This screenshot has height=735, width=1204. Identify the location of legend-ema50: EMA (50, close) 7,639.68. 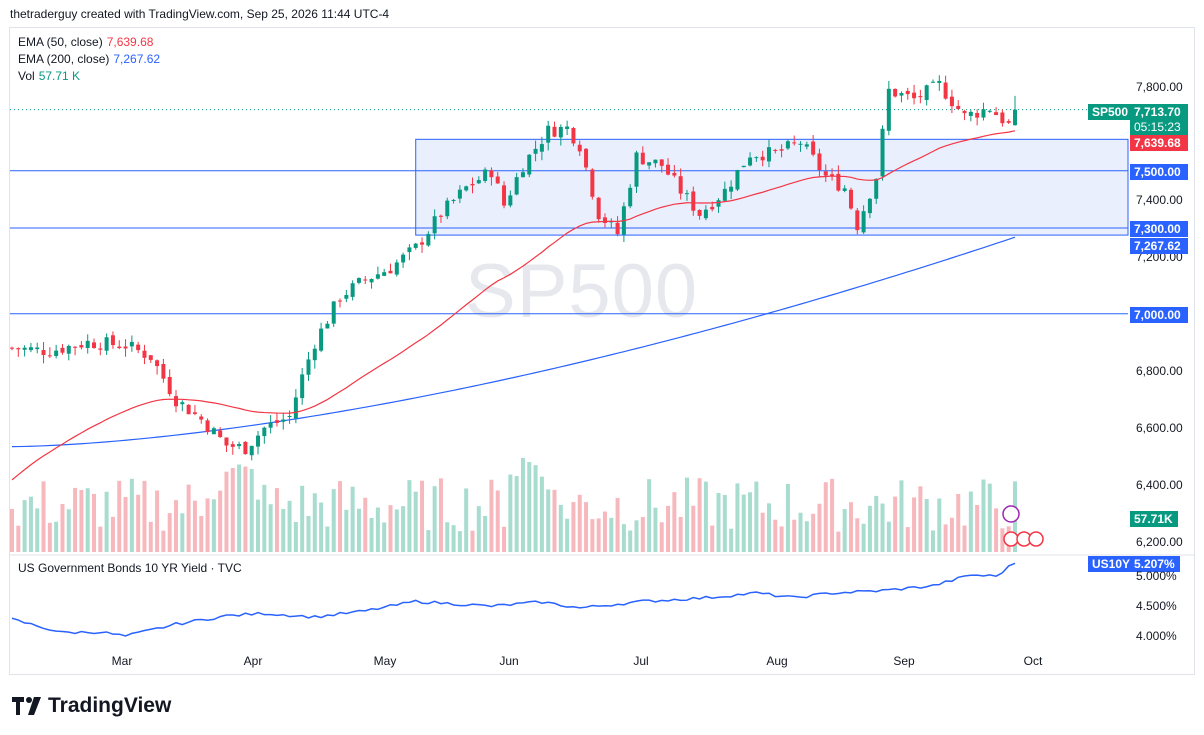
(85, 42).